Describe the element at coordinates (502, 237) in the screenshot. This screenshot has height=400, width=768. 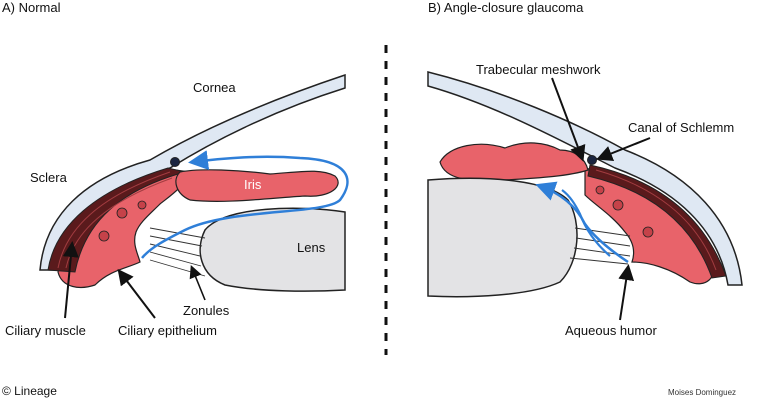
I see `lens-b` at that location.